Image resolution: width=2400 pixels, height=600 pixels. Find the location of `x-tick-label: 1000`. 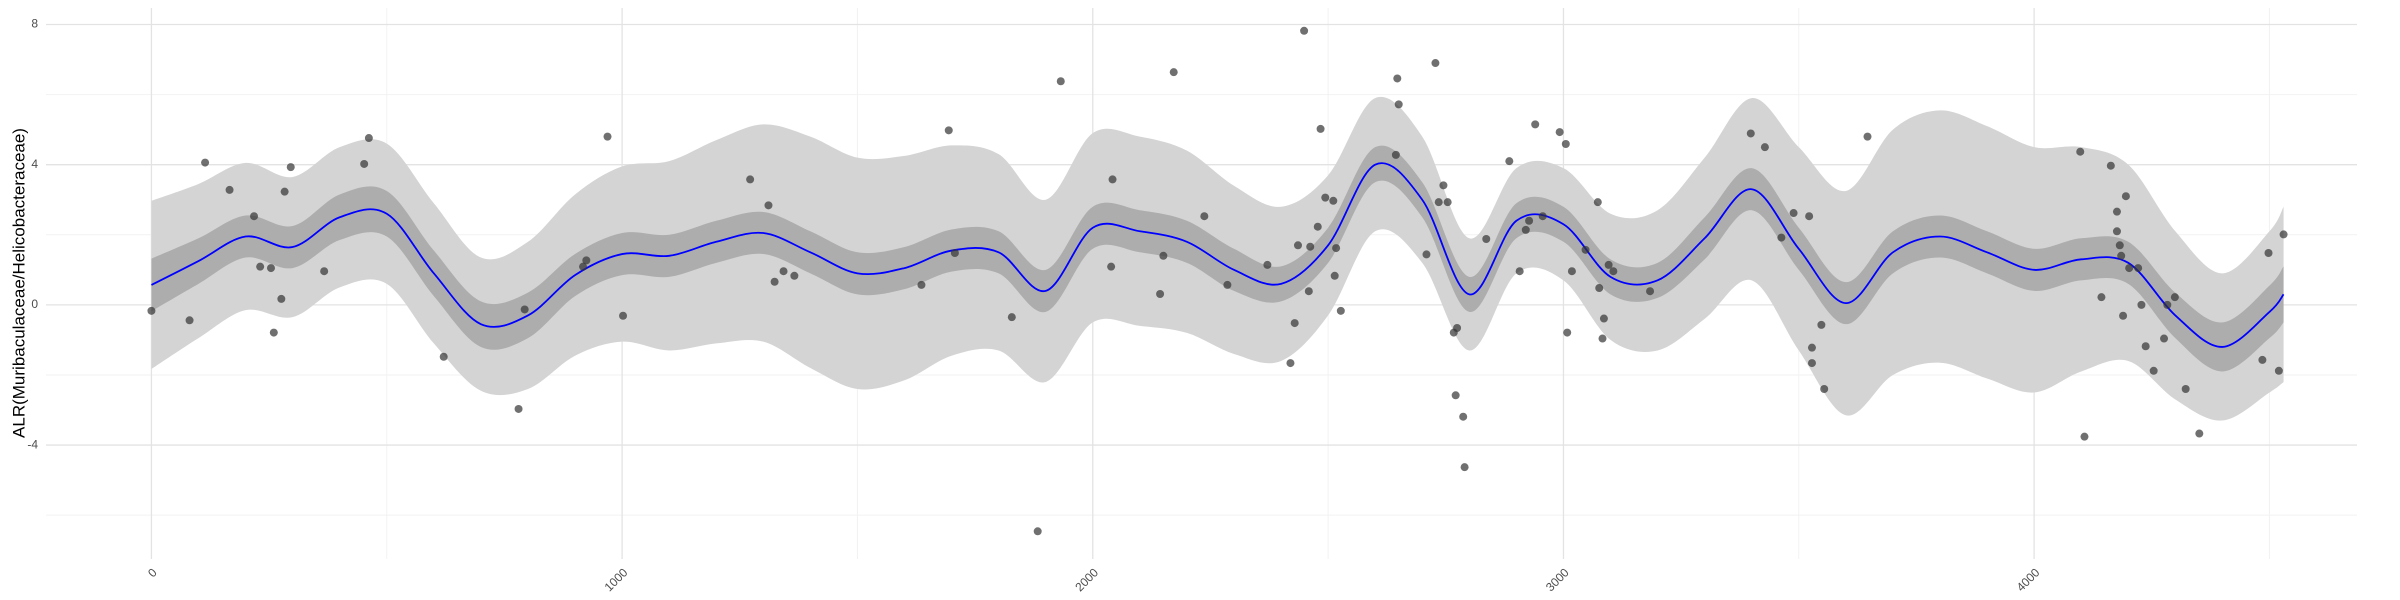

x-tick-label: 1000 is located at coordinates (616, 579).